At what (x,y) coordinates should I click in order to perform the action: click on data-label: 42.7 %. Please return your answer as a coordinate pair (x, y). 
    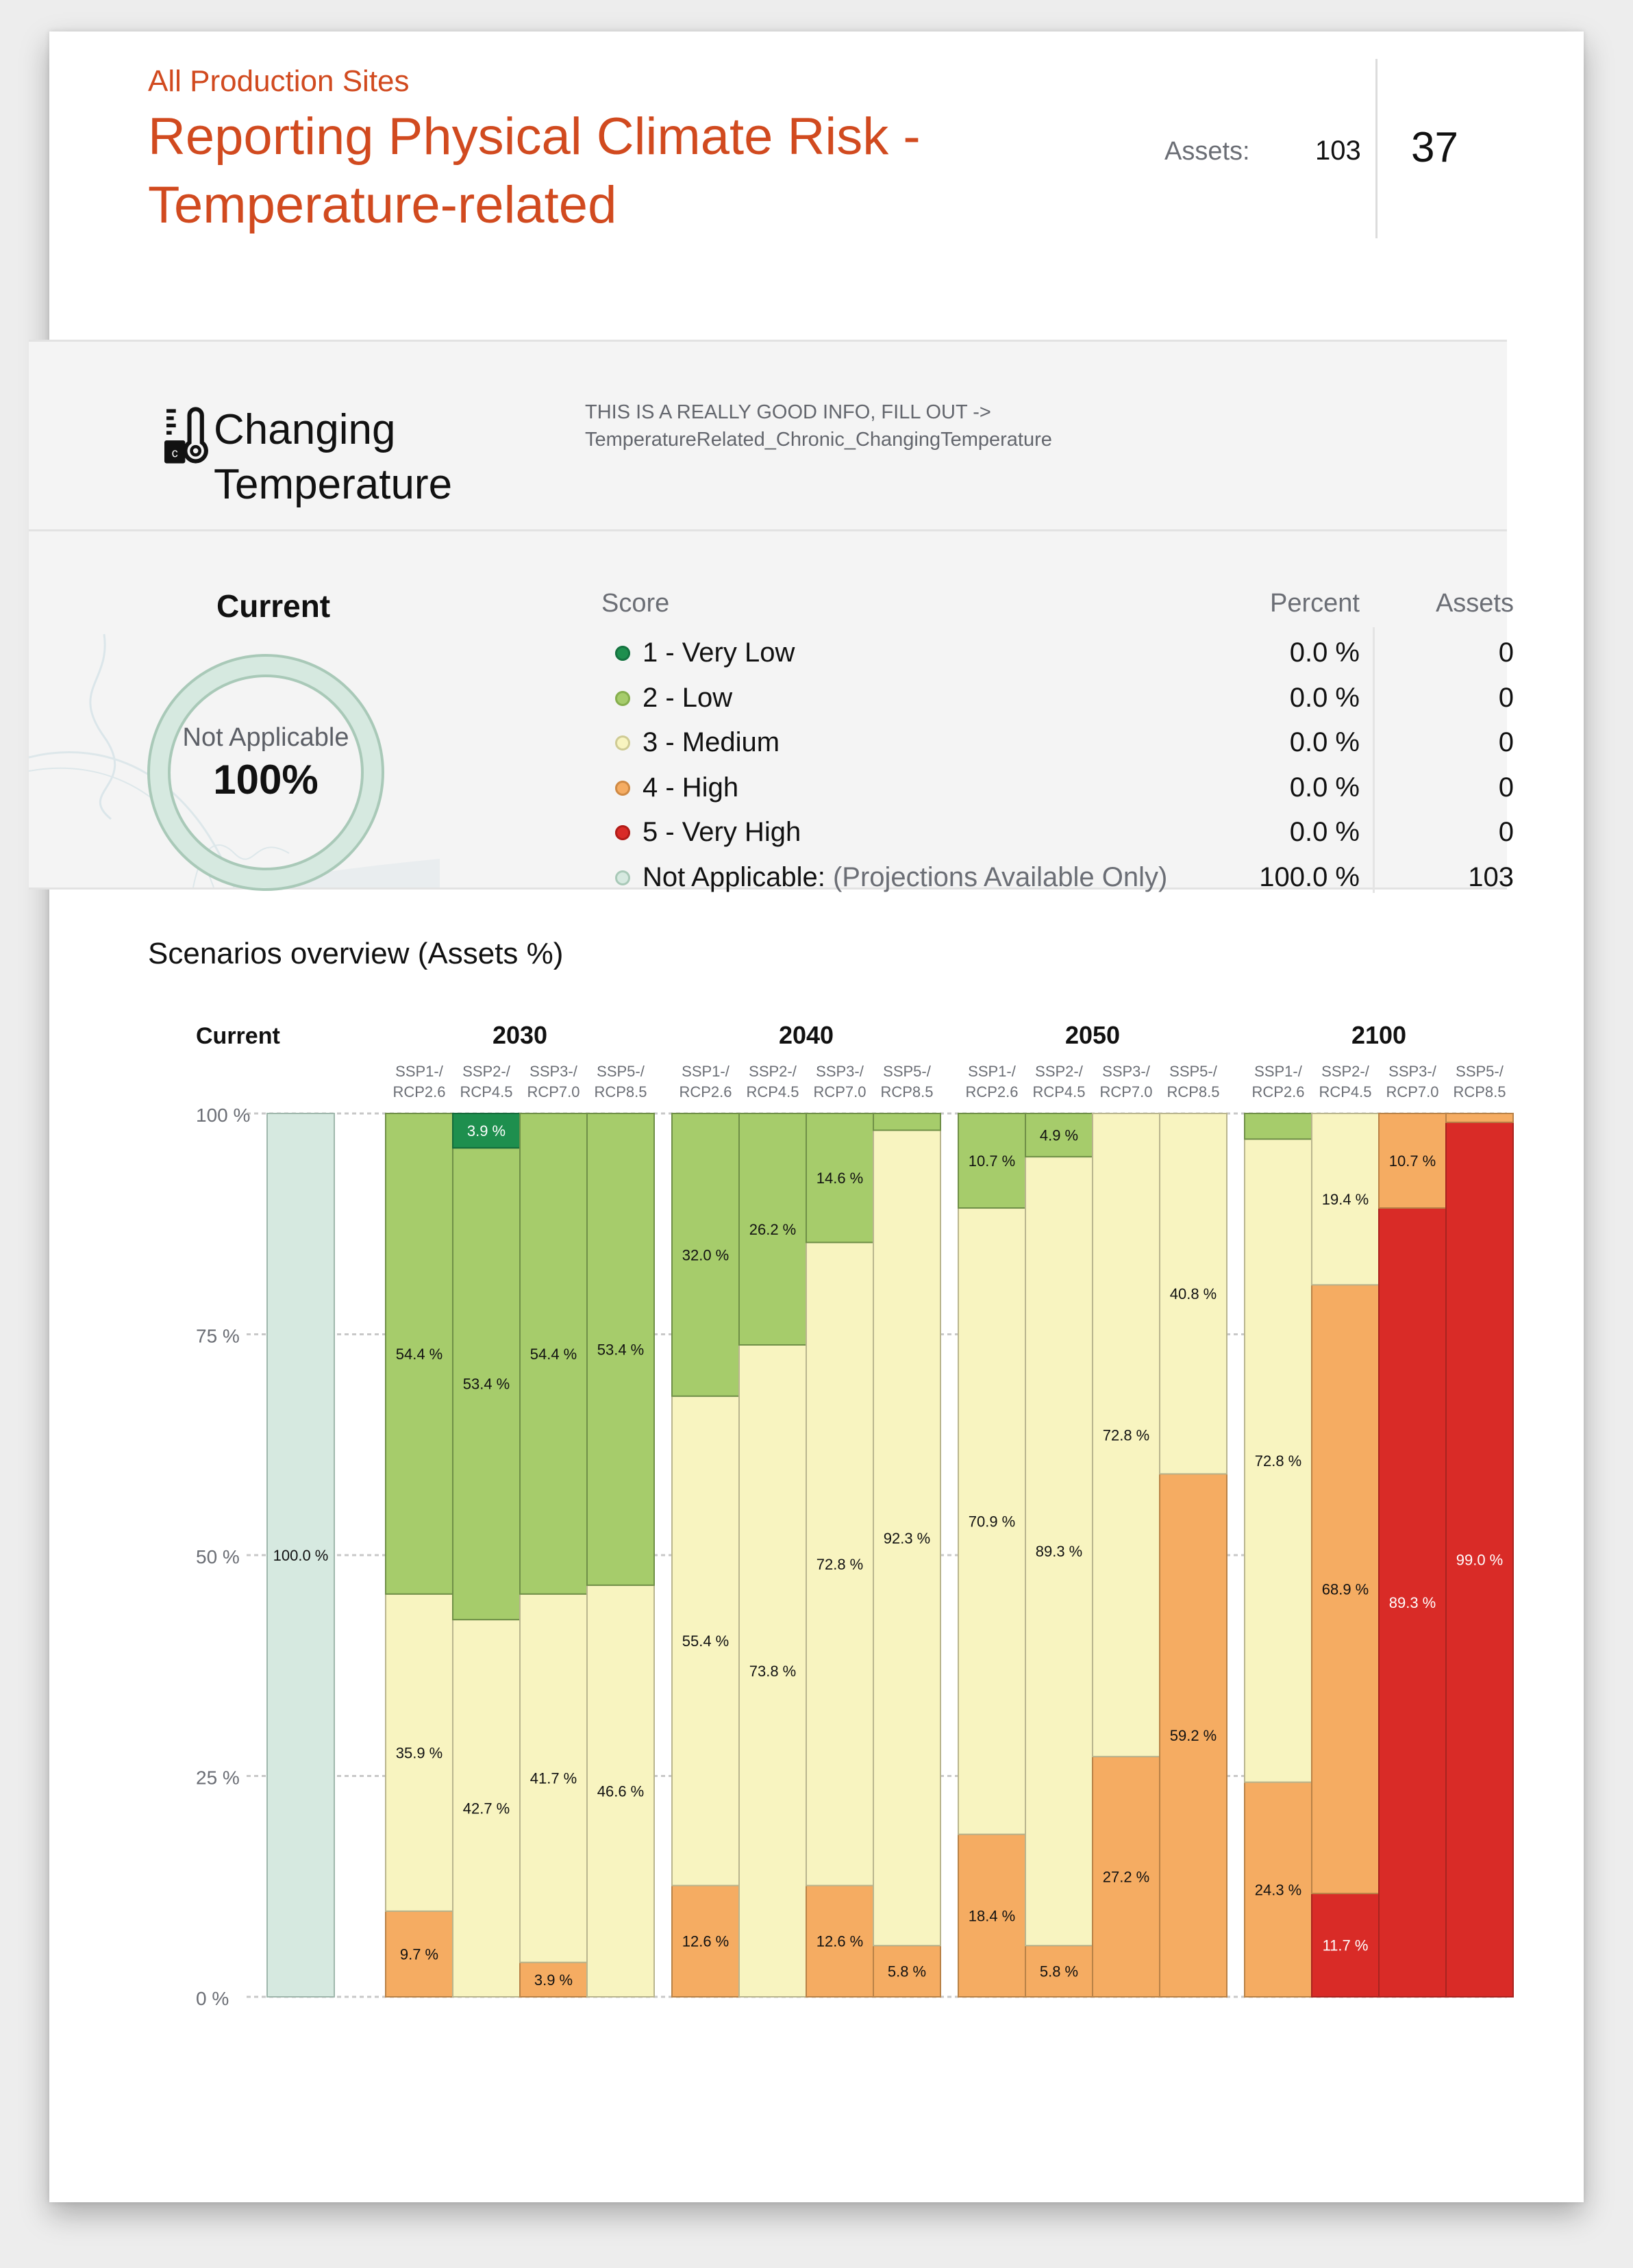
    Looking at the image, I should click on (486, 1808).